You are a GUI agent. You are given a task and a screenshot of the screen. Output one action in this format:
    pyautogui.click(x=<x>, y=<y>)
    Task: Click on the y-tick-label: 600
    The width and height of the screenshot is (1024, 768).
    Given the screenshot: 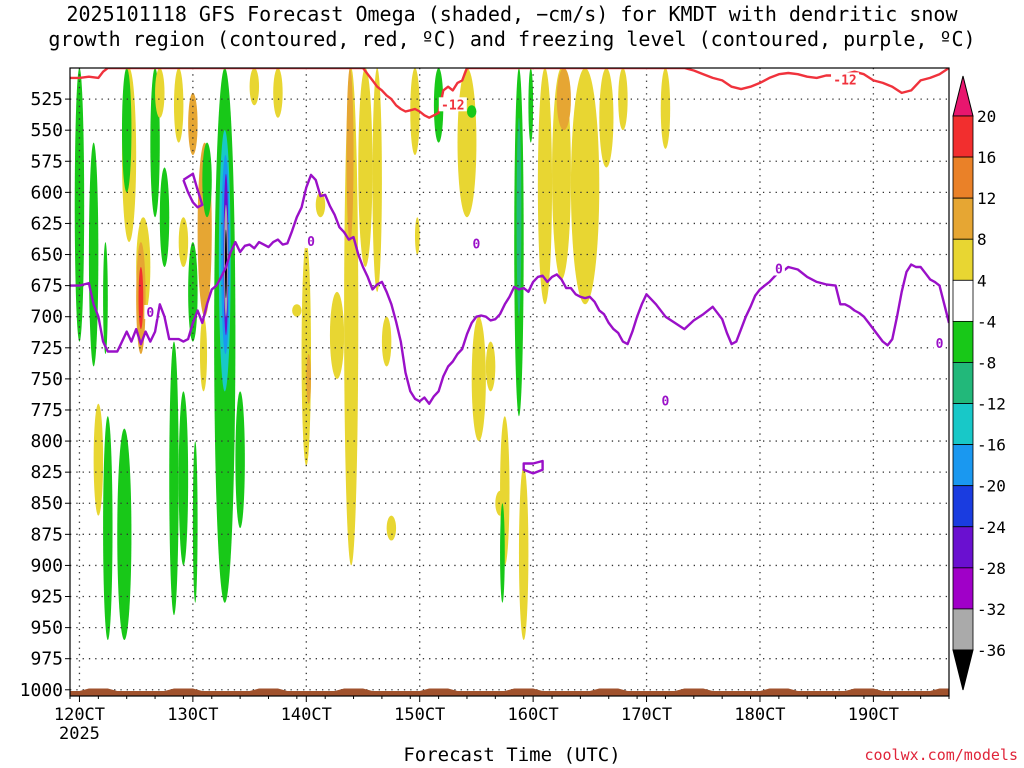 What is the action you would take?
    pyautogui.click(x=46, y=192)
    